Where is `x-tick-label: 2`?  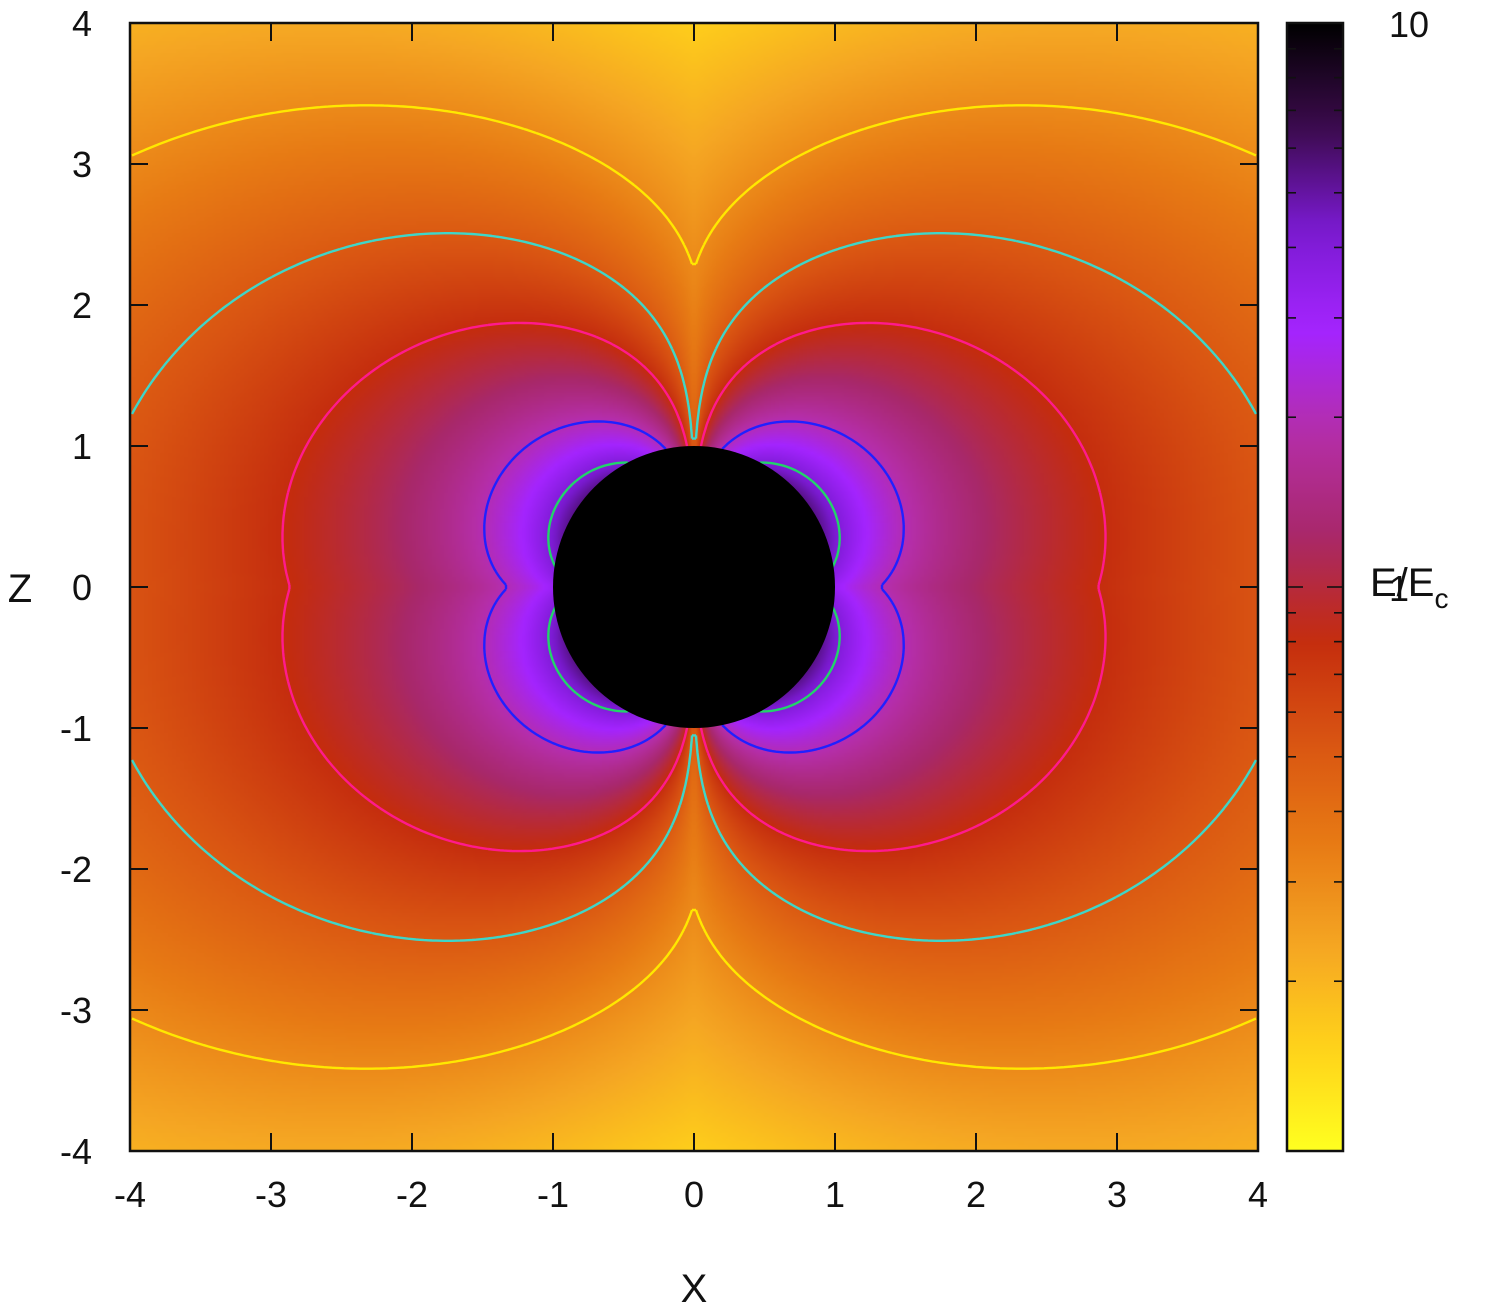
x-tick-label: 2 is located at coordinates (976, 1194).